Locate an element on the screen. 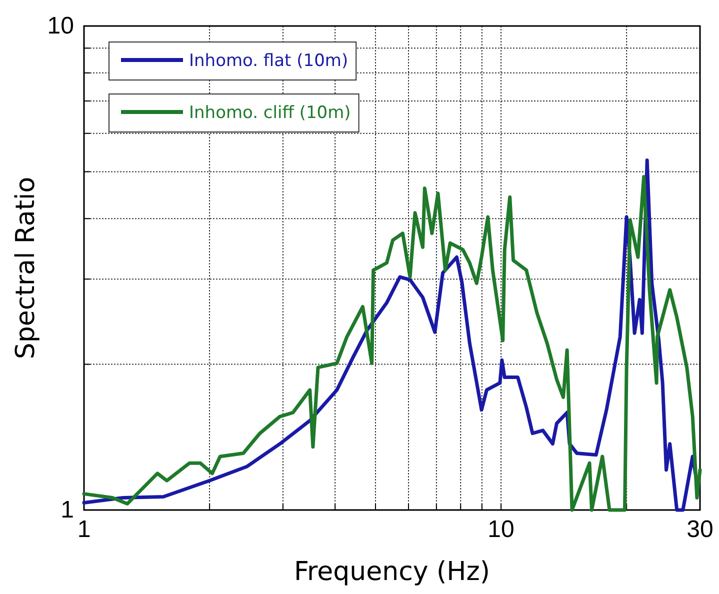  legend-label: Inhomo. flat (10m) is located at coordinates (268, 60).